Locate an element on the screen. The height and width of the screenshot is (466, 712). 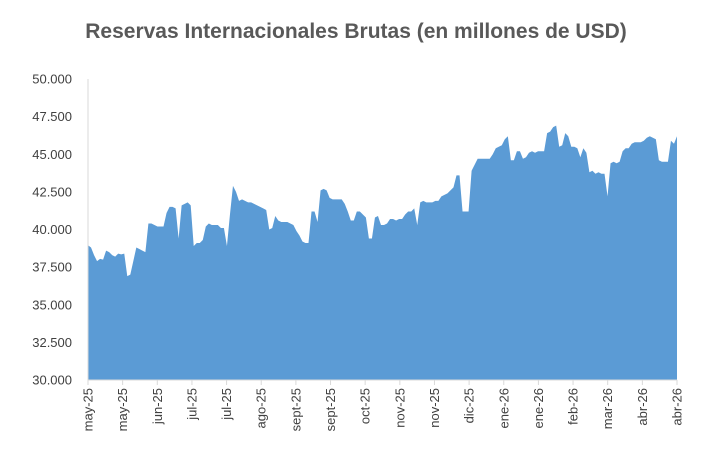
x-tick-label: dic-25 is located at coordinates (469, 405).